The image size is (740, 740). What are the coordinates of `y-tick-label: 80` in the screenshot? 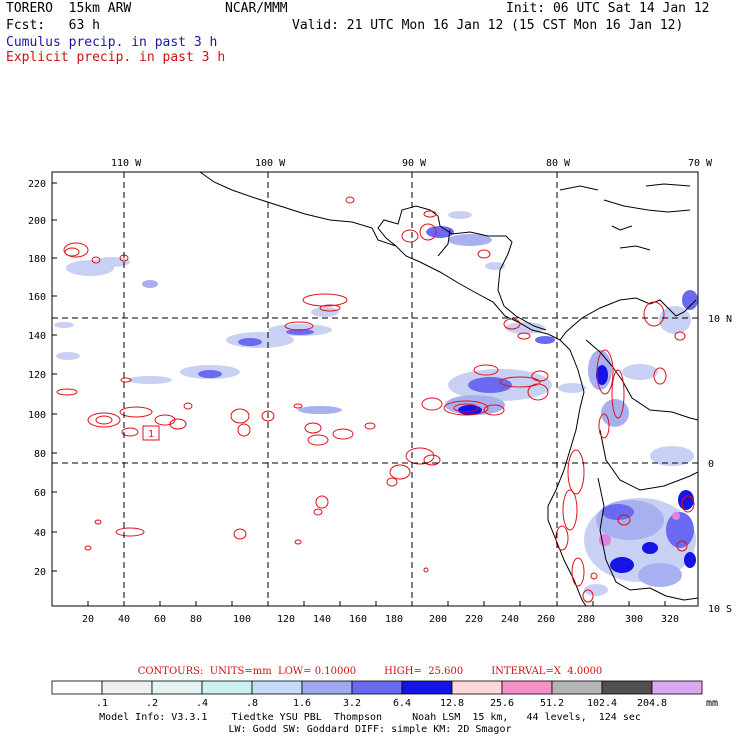 It's located at (40, 454).